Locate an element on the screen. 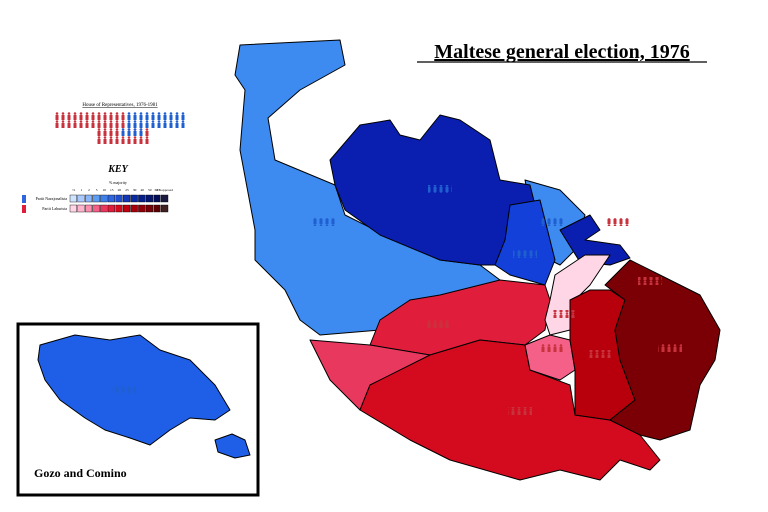 Image resolution: width=768 pixels, height=512 pixels. scale-label: 5 is located at coordinates (97, 190).